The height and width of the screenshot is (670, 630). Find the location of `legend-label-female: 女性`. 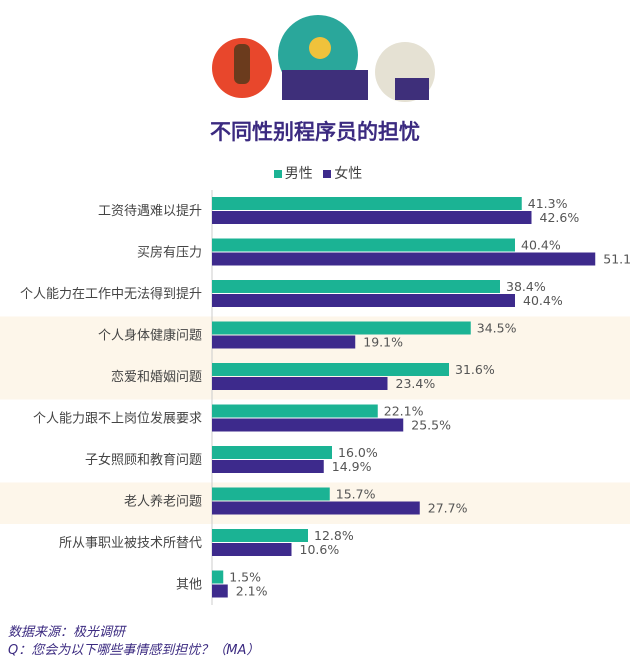

legend-label-female: 女性 is located at coordinates (348, 174).